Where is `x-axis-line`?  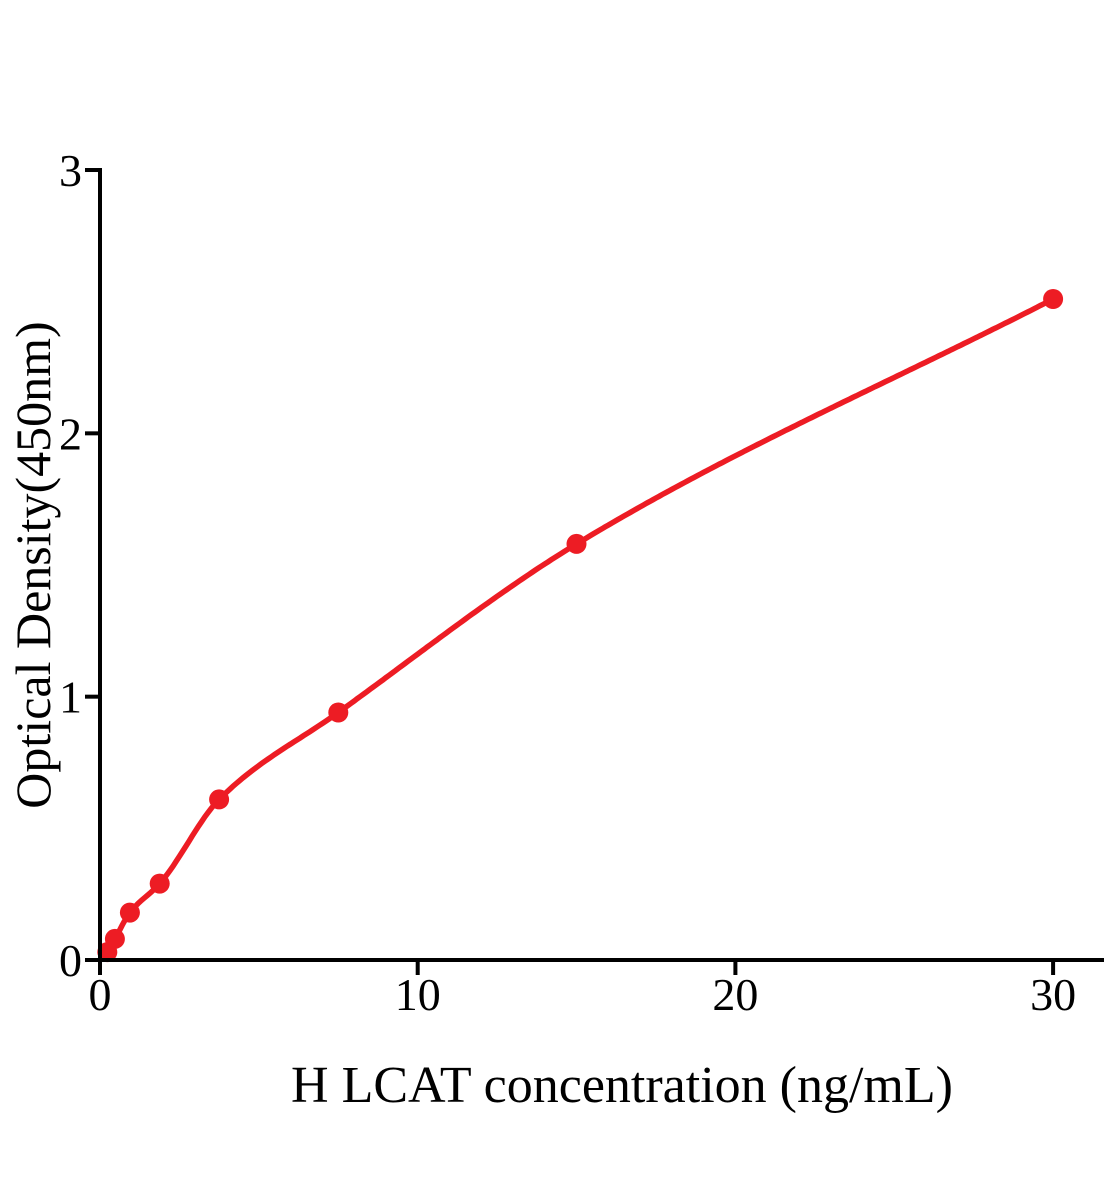
x-axis-line is located at coordinates (601, 960).